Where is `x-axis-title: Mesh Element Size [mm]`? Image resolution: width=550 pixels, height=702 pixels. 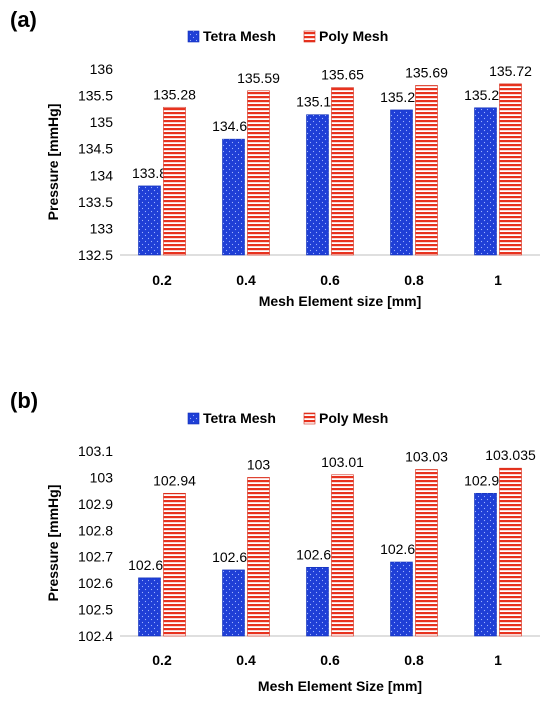
x-axis-title: Mesh Element Size [mm] is located at coordinates (340, 686).